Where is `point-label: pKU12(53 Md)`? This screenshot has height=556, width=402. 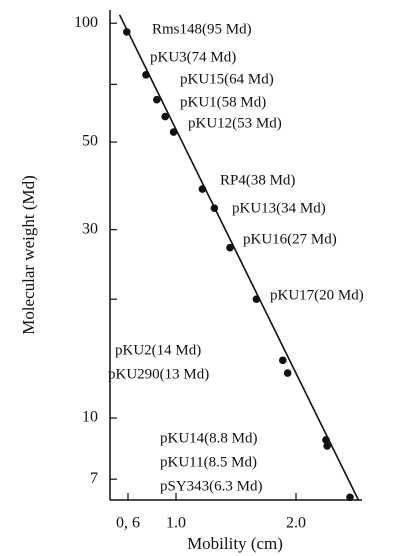
point-label: pKU12(53 Md) is located at coordinates (235, 123).